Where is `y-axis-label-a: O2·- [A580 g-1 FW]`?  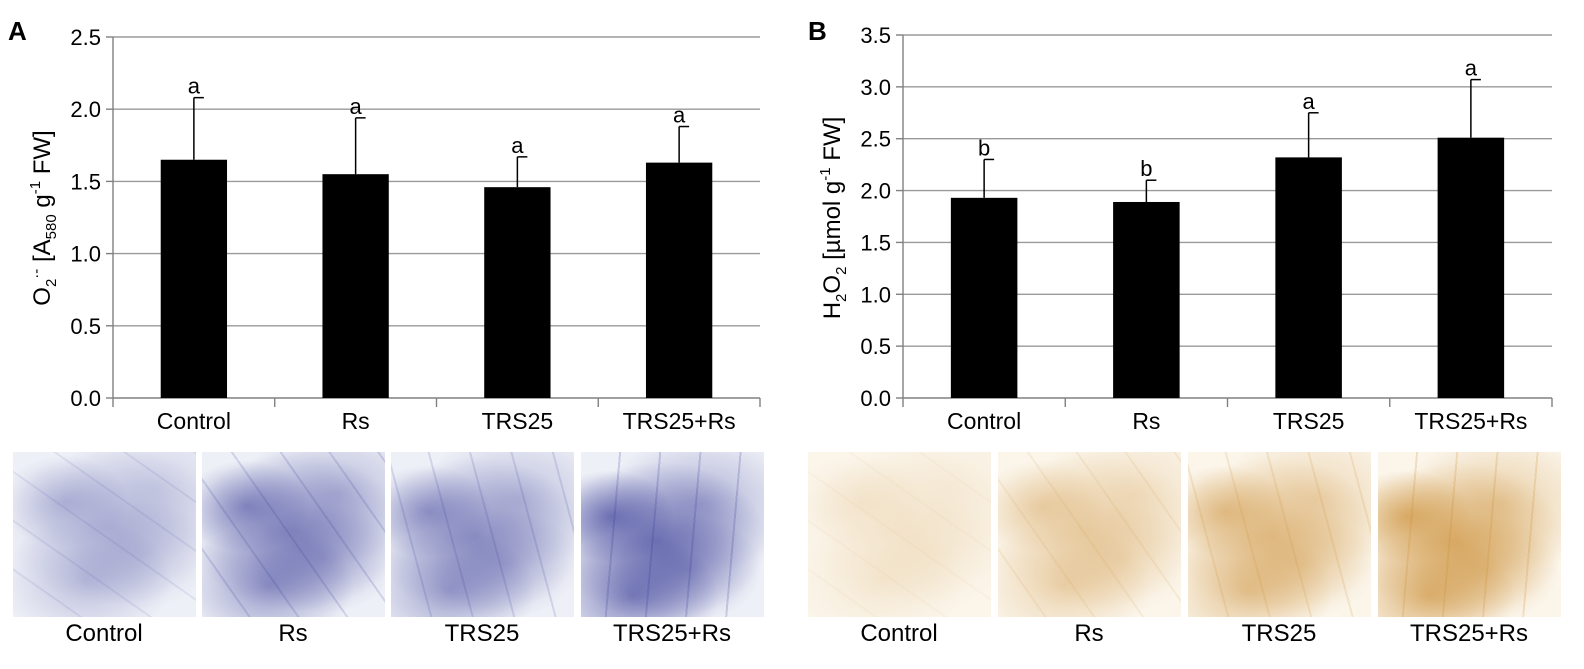 y-axis-label-a: O2·- [A580 g-1 FW] is located at coordinates (43, 217).